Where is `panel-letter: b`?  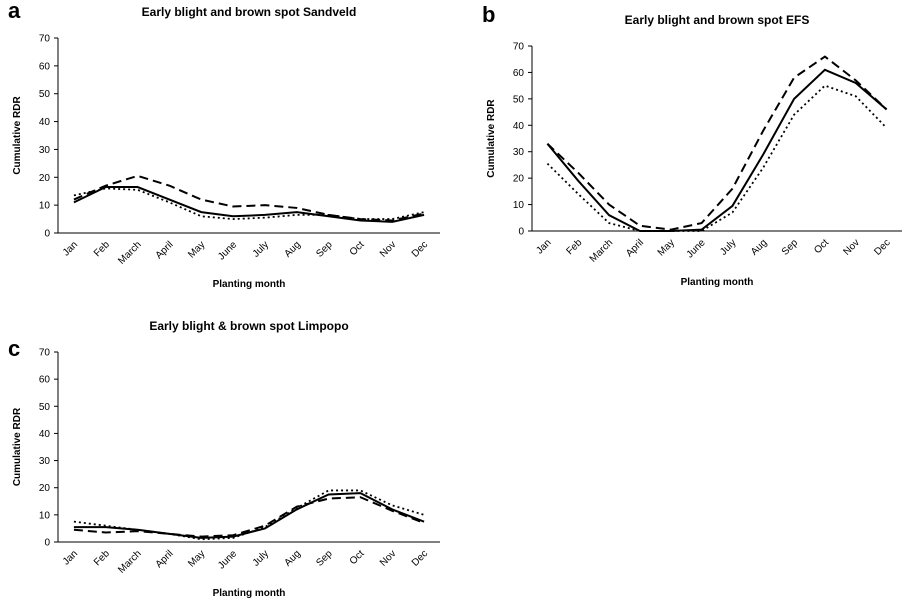 panel-letter: b is located at coordinates (488, 14).